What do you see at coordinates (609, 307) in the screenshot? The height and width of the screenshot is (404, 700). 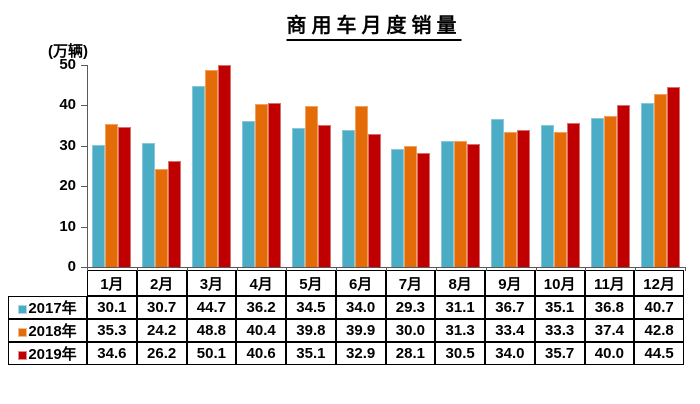 I see `value-cell: 36.8` at bounding box center [609, 307].